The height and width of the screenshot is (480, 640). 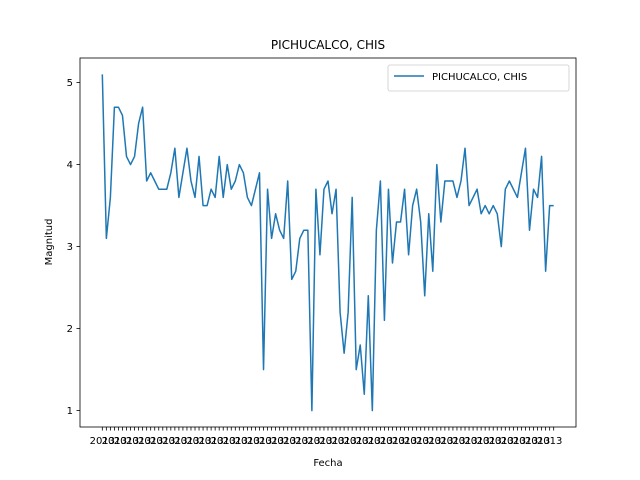 I want to click on legend-label: PICHUCALCO, CHIS, so click(x=479, y=77).